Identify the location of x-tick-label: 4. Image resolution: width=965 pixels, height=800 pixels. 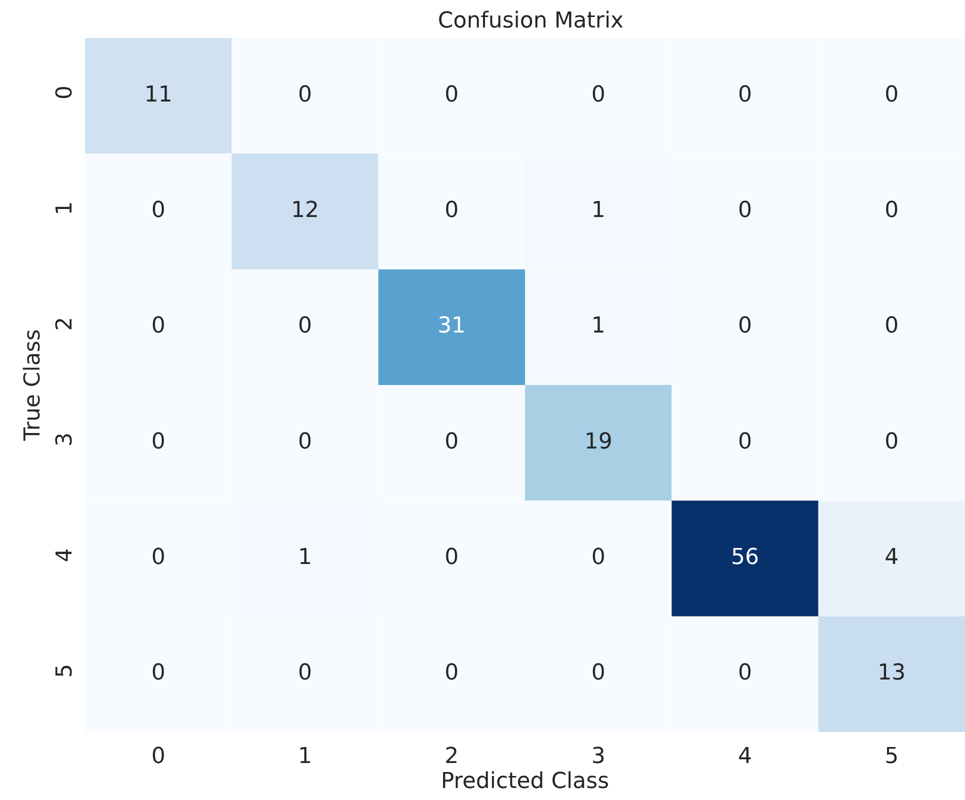
(745, 756).